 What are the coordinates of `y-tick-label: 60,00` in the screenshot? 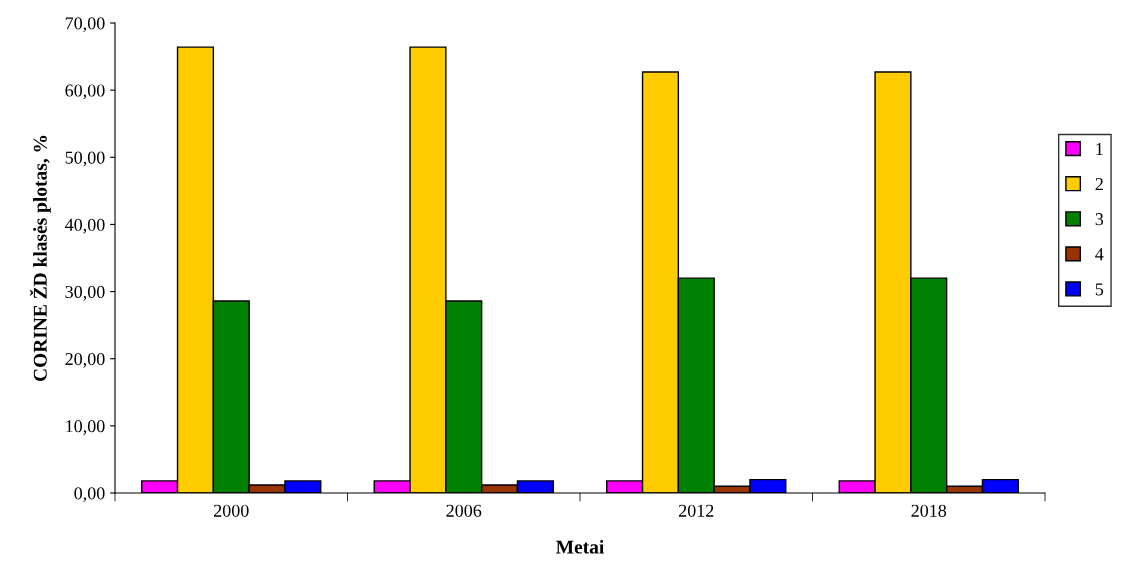 It's located at (85, 92).